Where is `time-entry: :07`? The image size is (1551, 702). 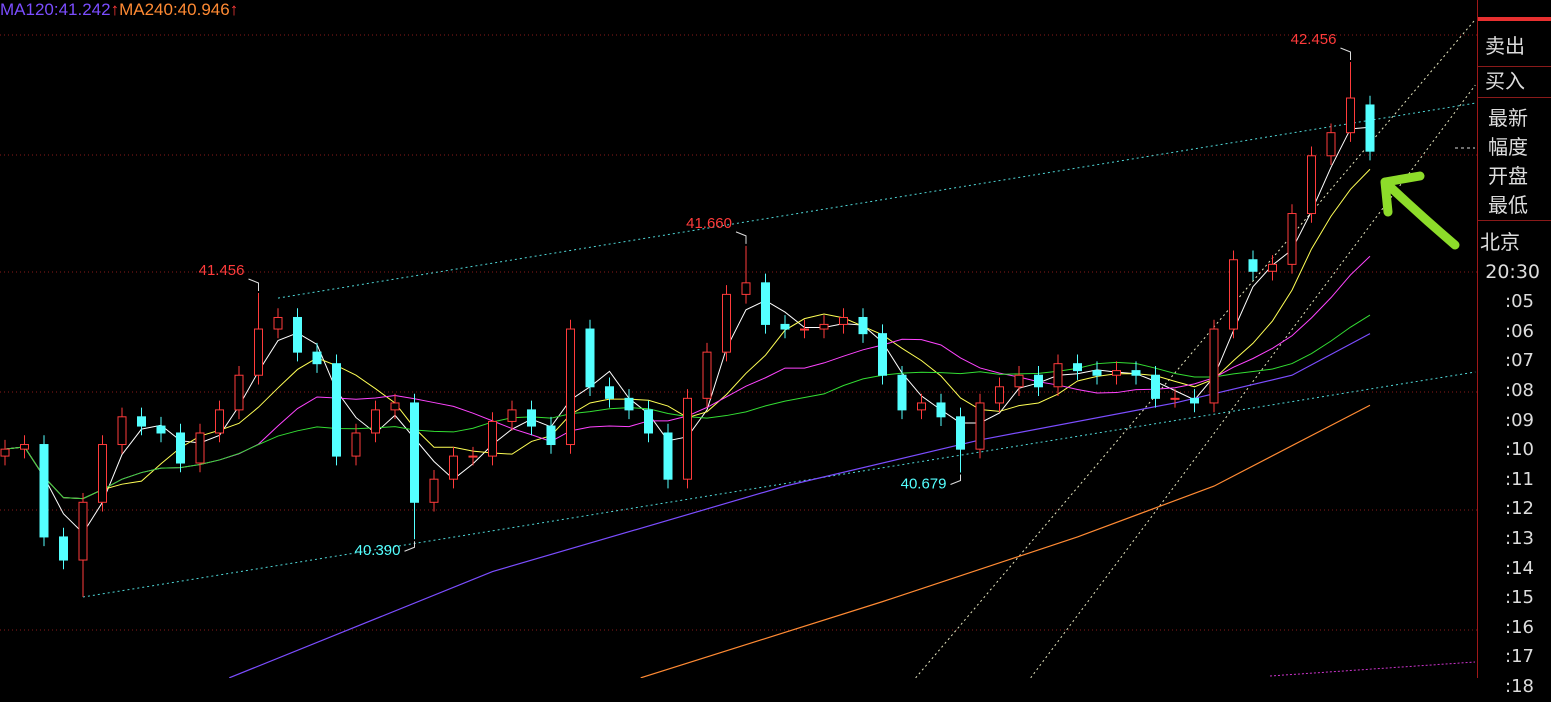 time-entry: :07 is located at coordinates (1519, 361).